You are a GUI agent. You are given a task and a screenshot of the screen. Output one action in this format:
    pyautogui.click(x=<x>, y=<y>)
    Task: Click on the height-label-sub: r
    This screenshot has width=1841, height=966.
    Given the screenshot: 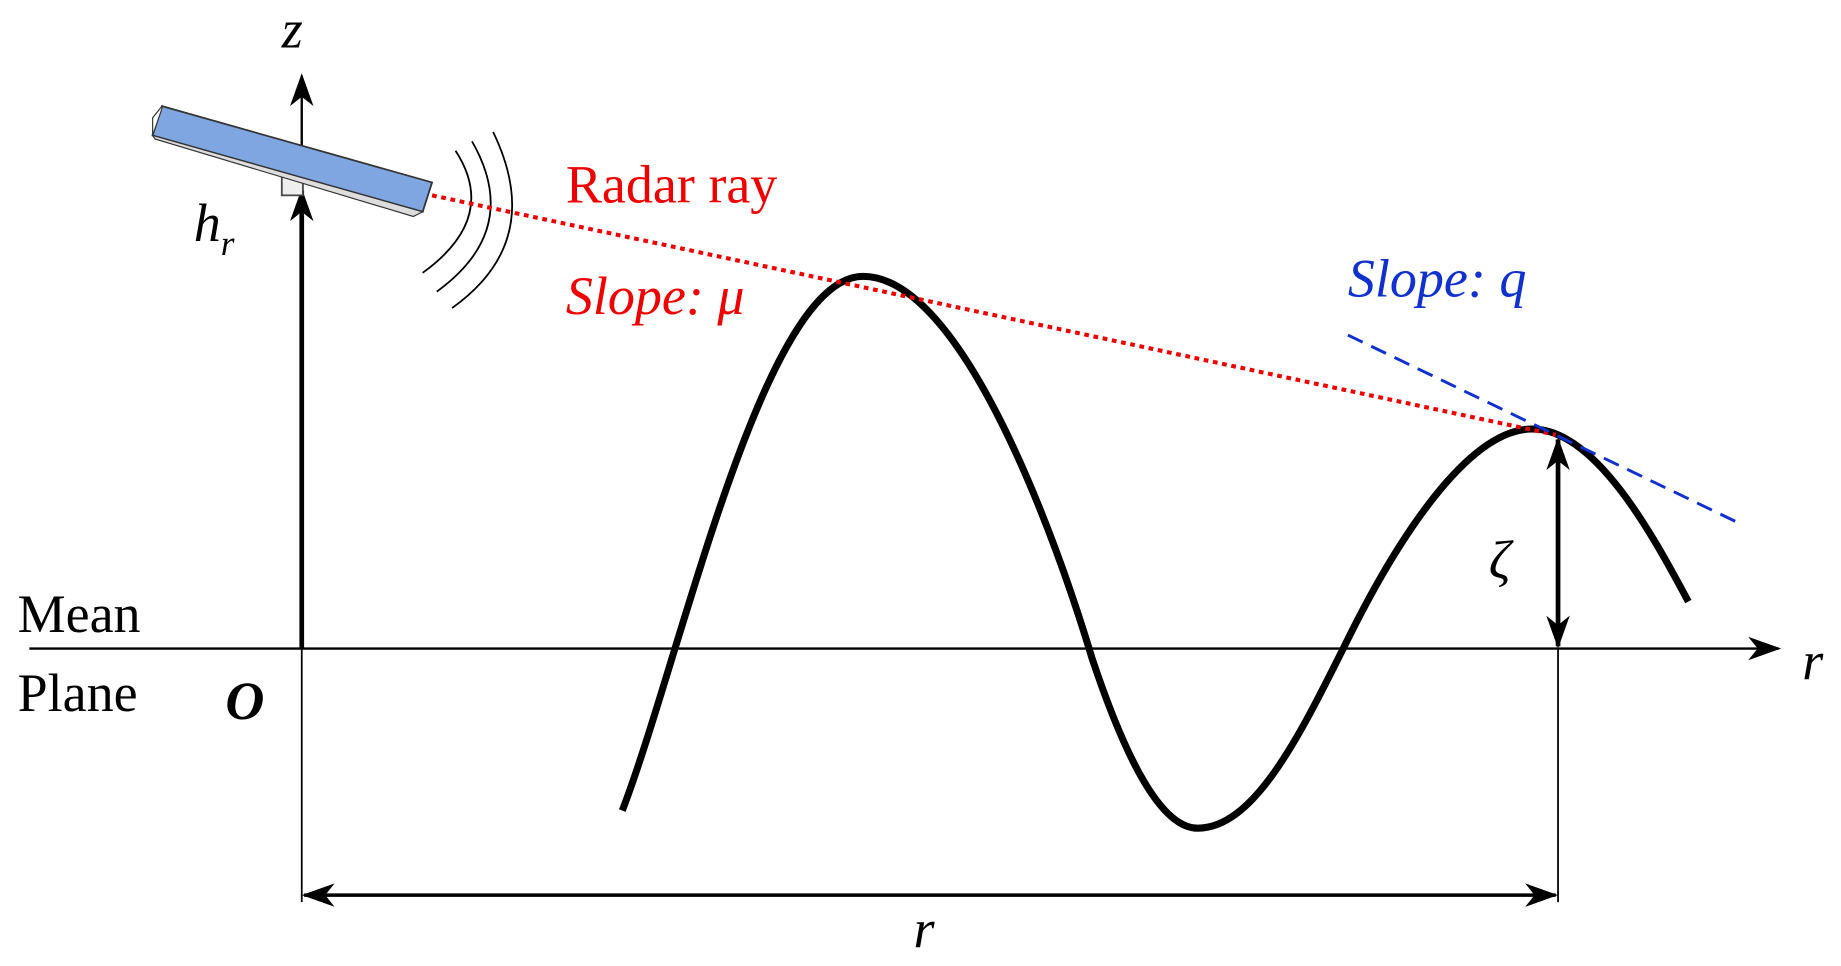 What is the action you would take?
    pyautogui.click(x=228, y=243)
    